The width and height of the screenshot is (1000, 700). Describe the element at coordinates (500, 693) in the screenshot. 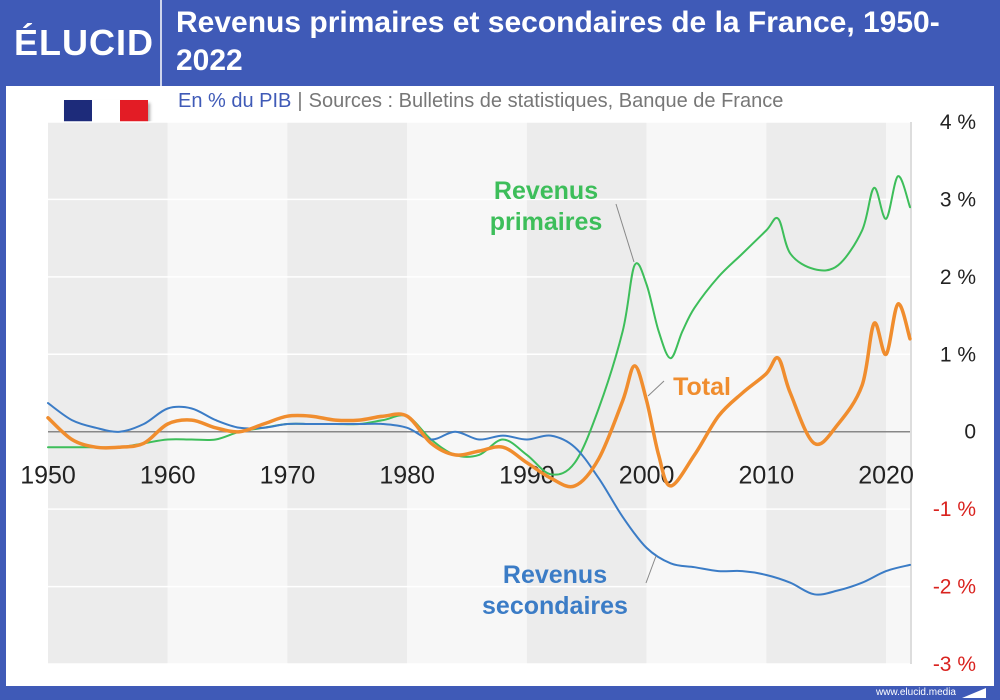

I see `footer-bar: www.elucid.media` at that location.